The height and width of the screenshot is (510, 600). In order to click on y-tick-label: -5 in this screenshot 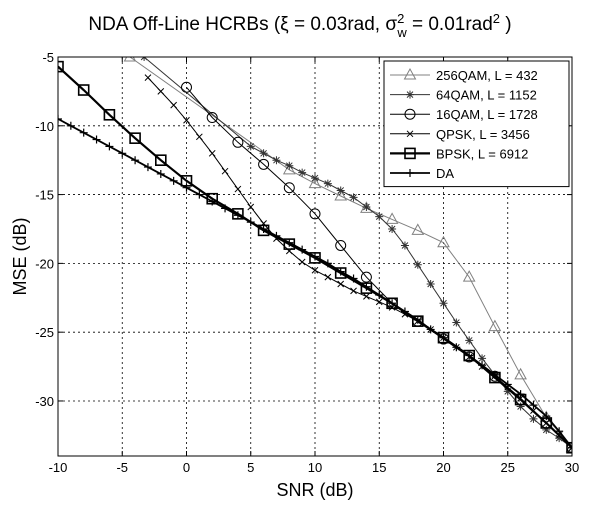, I will do `click(48, 57)`.